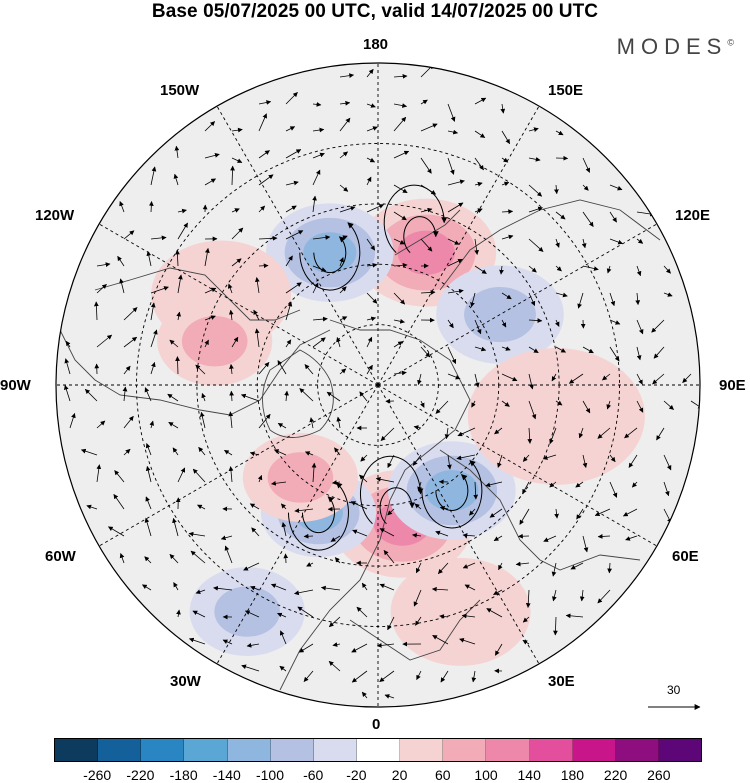  What do you see at coordinates (55, 215) in the screenshot?
I see `lon-label-120w: 120W` at bounding box center [55, 215].